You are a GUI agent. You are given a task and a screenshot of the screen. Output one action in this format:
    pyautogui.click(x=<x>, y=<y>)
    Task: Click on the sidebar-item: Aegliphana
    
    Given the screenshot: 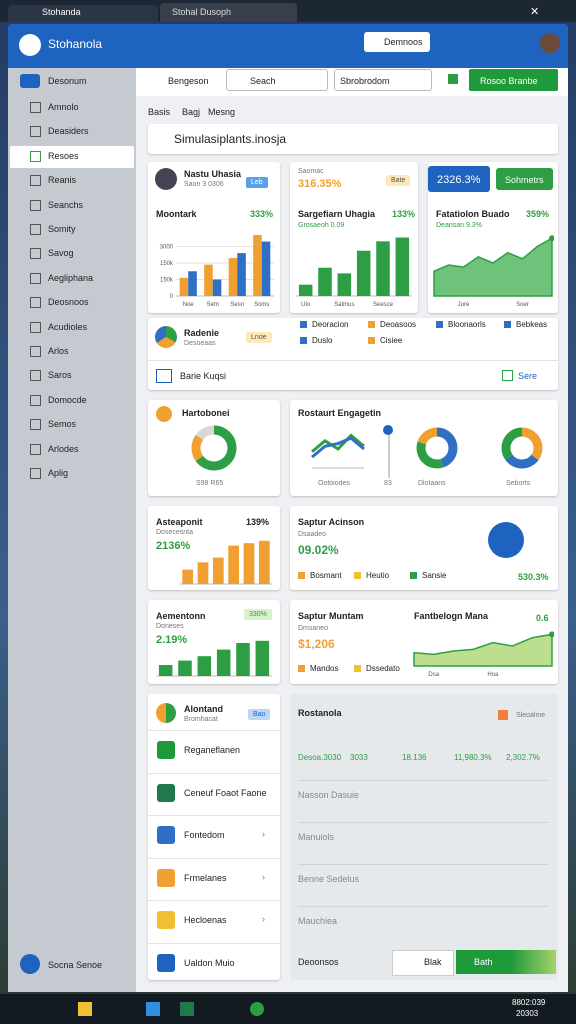 What is the action you would take?
    pyautogui.click(x=71, y=277)
    